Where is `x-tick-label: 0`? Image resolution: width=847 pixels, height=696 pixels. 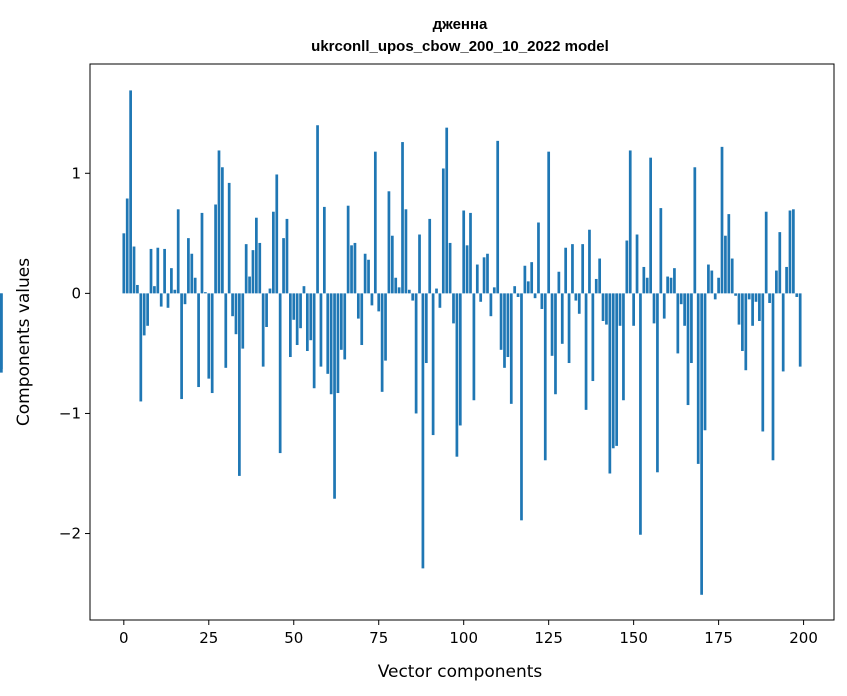
x-tick-label: 0 is located at coordinates (124, 638).